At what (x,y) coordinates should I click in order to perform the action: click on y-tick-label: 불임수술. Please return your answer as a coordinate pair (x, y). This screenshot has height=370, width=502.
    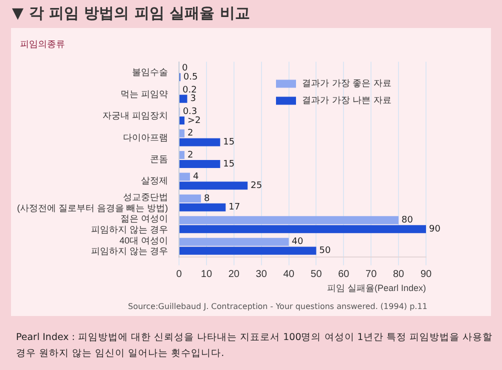
    Looking at the image, I should click on (150, 72).